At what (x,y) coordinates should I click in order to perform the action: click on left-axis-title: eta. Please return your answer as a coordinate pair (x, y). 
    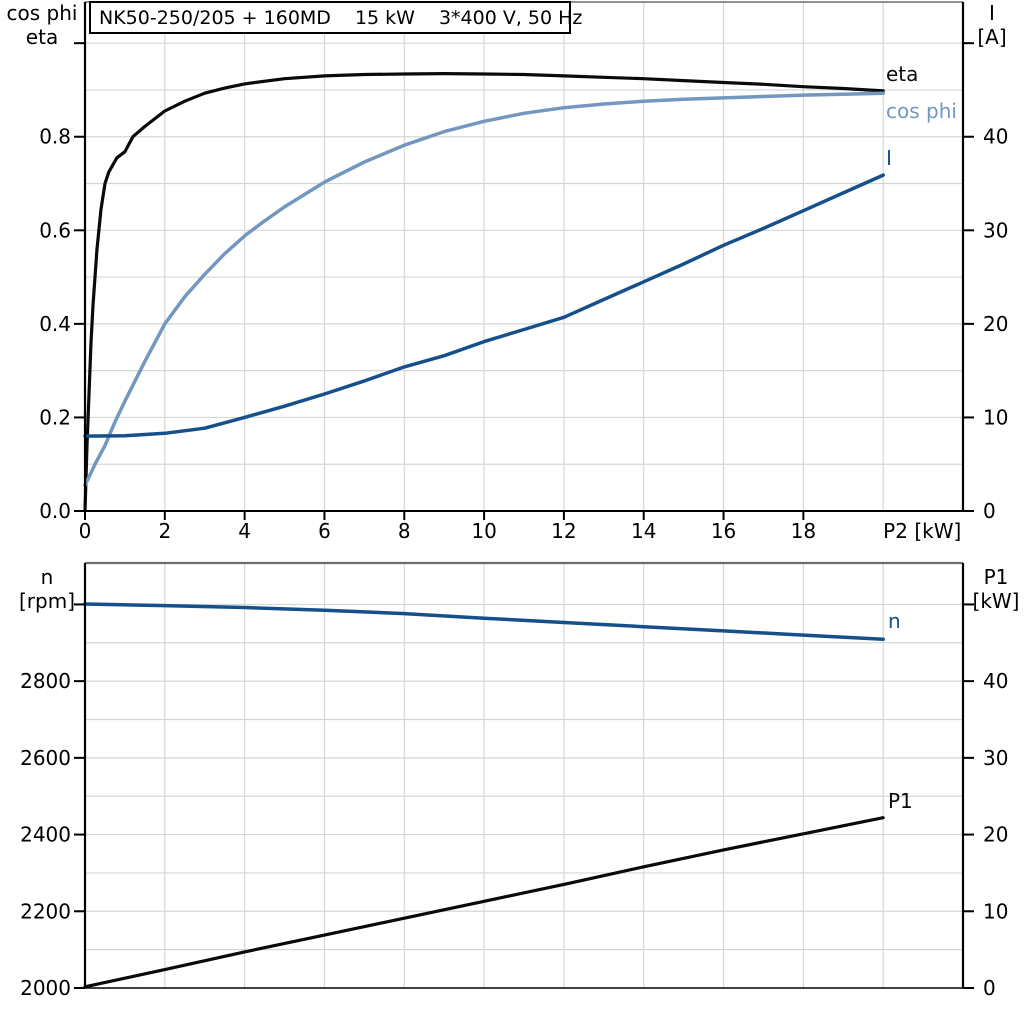
    Looking at the image, I should click on (42, 37).